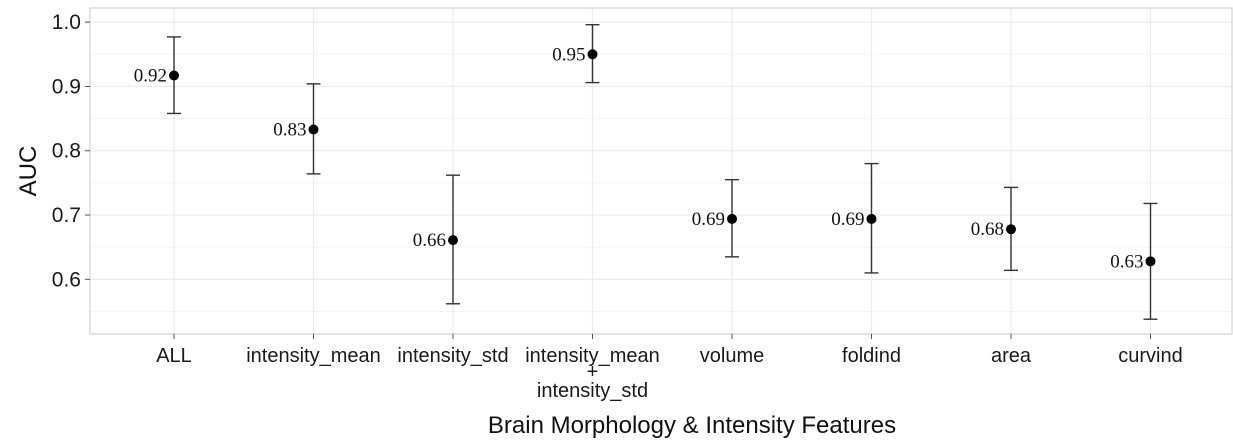 This screenshot has width=1233, height=444. I want to click on x-tick-label-line: curvind, so click(1150, 356).